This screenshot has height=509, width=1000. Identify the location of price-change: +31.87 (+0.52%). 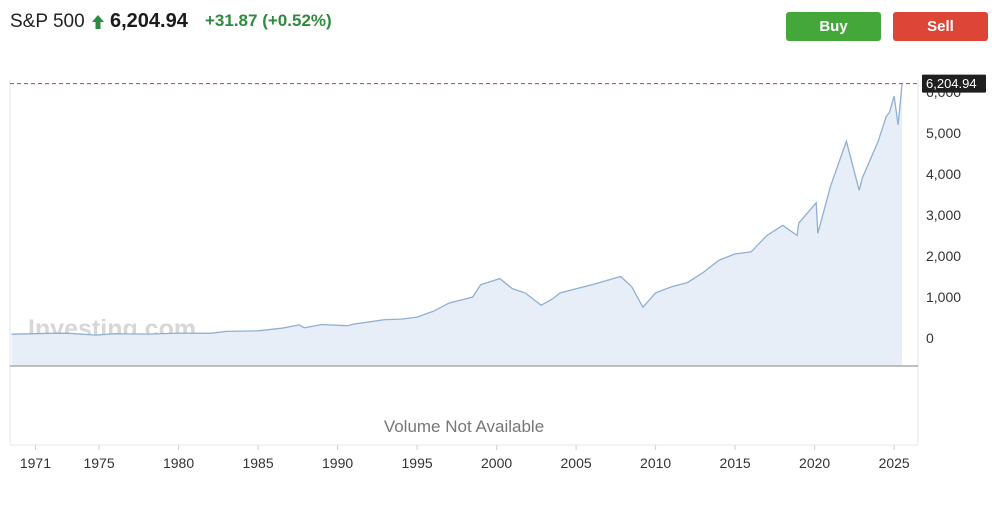
(268, 21).